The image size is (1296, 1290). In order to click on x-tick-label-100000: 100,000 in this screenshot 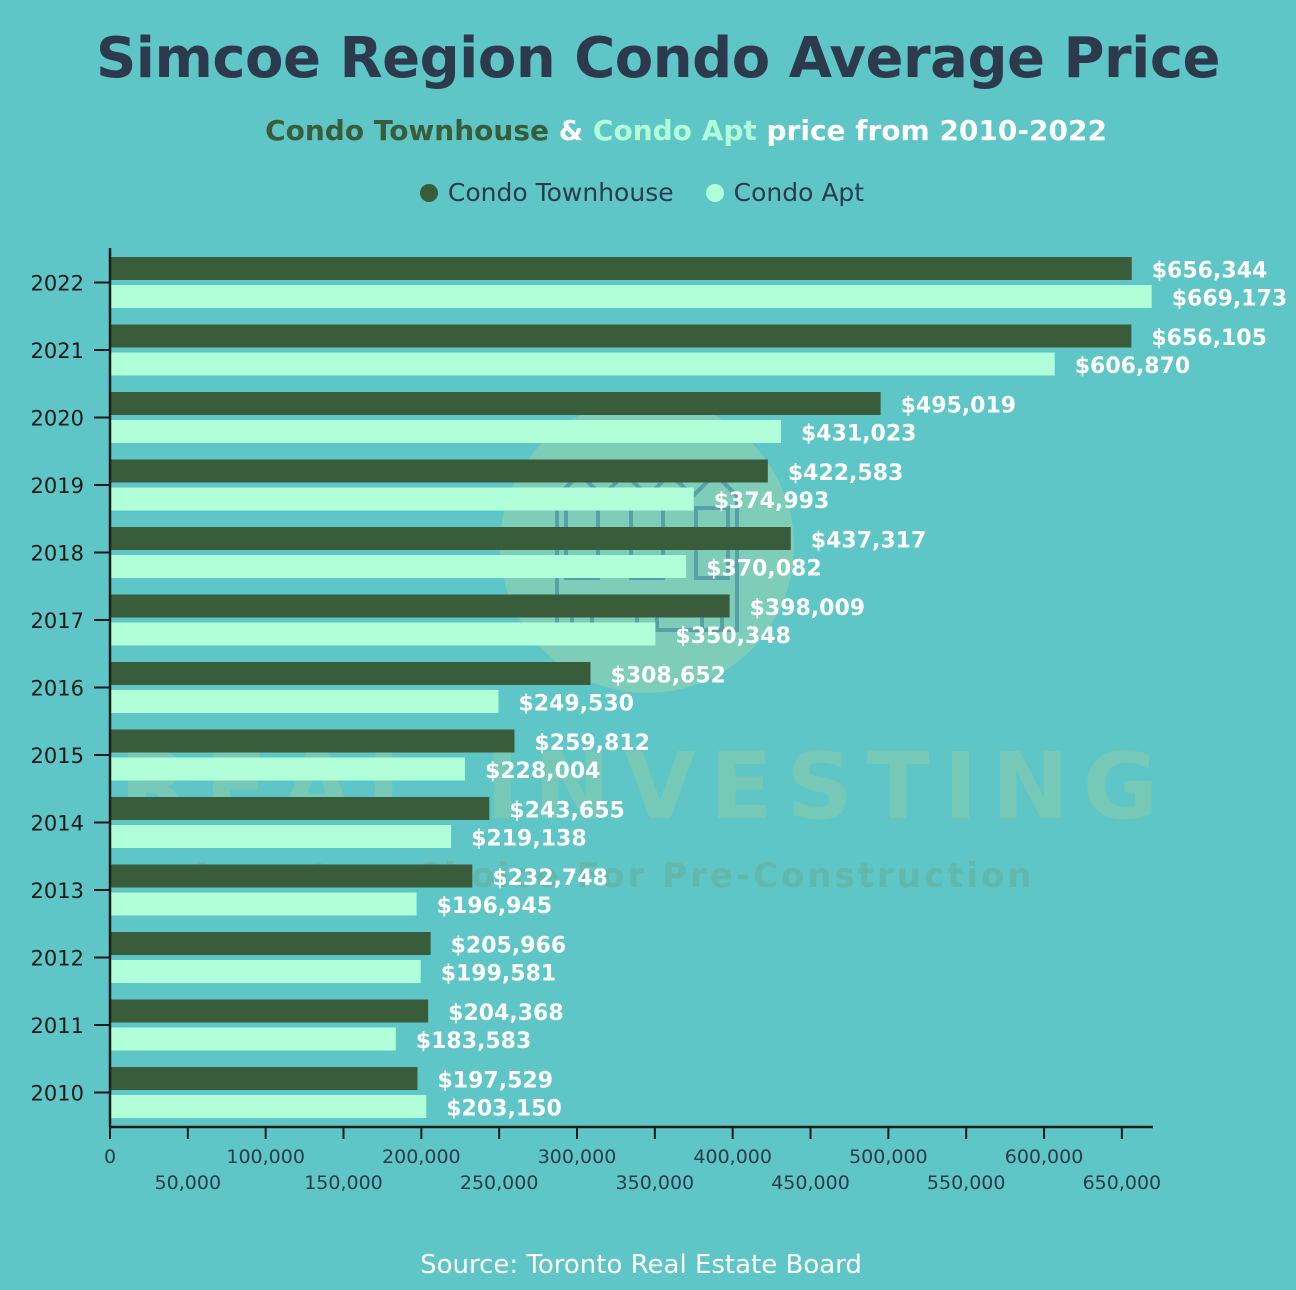, I will do `click(265, 1157)`.